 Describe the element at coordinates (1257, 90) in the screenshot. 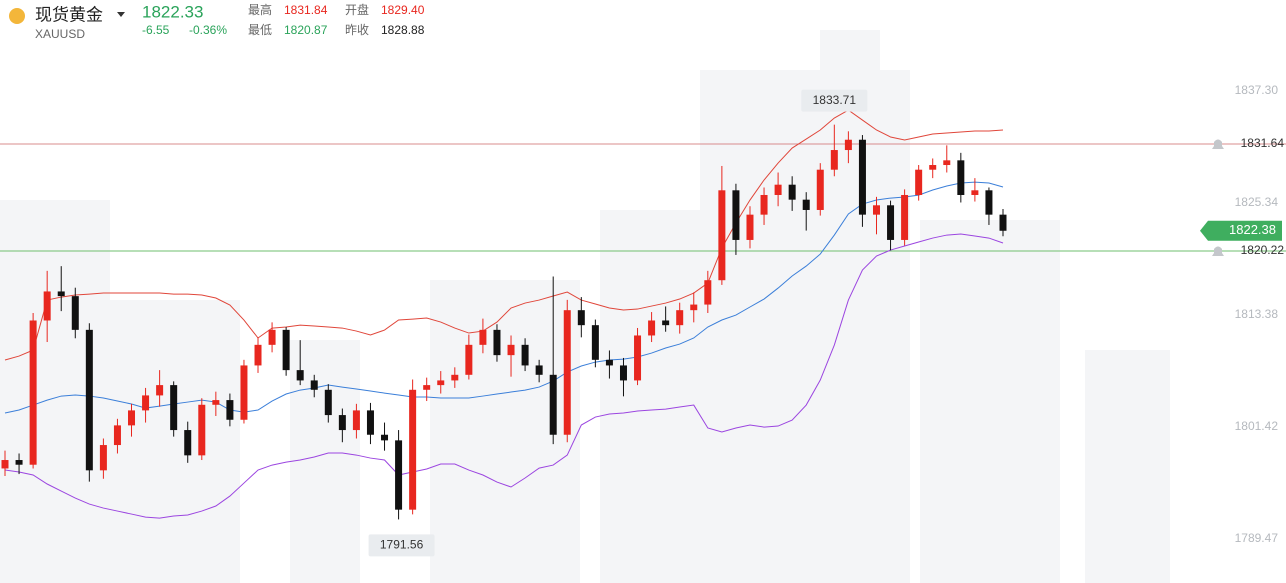

I see `y-tick-label: 1837.30` at that location.